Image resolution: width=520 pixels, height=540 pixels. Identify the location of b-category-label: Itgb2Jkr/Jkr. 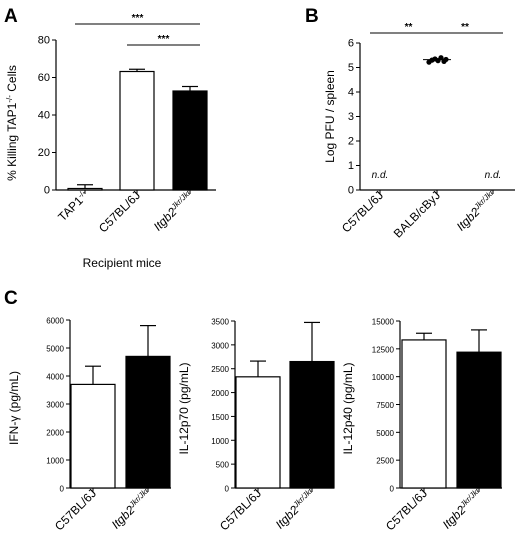
(476, 211).